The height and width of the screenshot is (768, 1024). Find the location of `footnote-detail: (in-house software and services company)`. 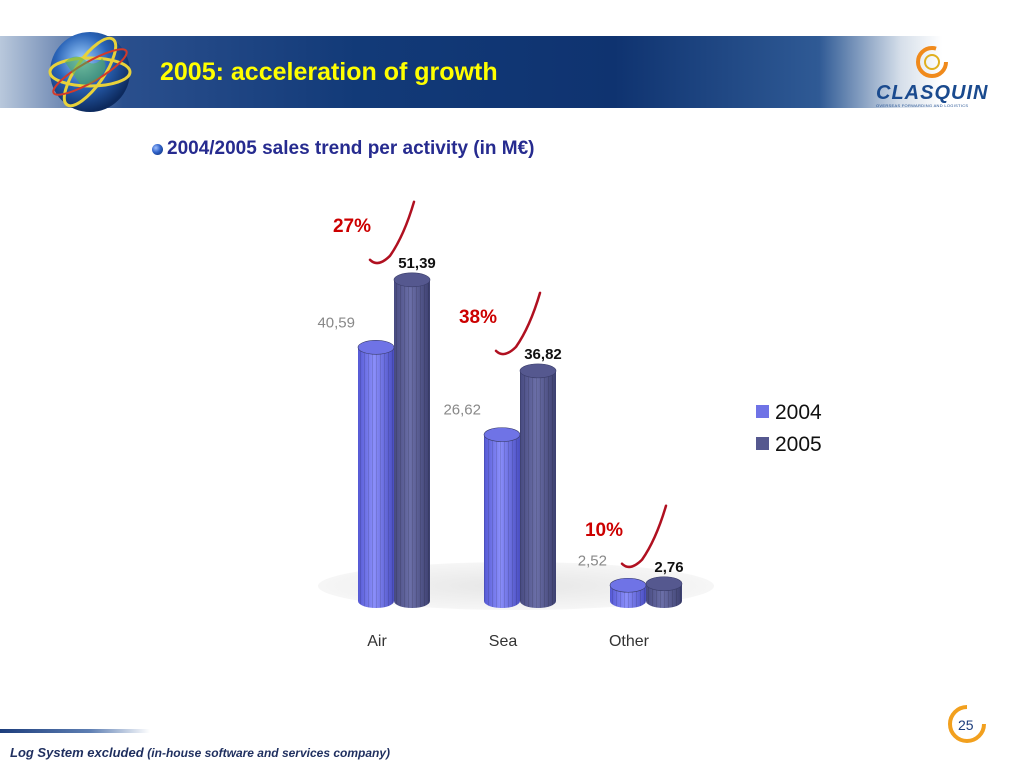

footnote-detail: (in-house software and services company) is located at coordinates (269, 753).